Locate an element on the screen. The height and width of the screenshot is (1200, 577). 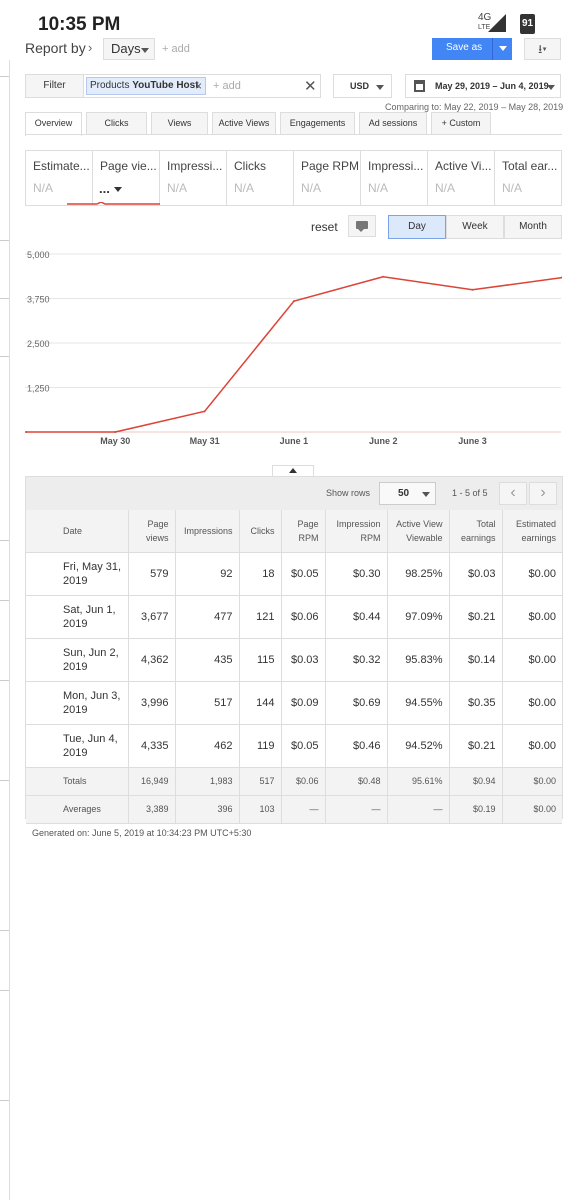
summary-label: Averages is located at coordinates (77, 809).